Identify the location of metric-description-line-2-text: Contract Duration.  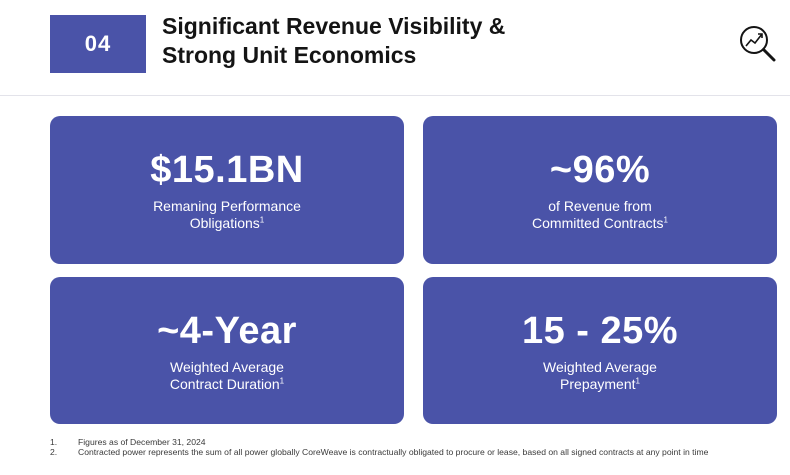
(224, 383).